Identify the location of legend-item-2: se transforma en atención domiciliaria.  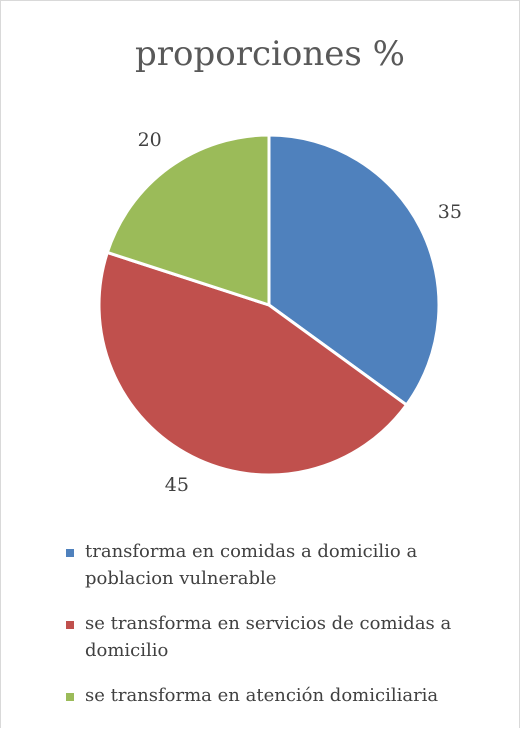
(286, 695).